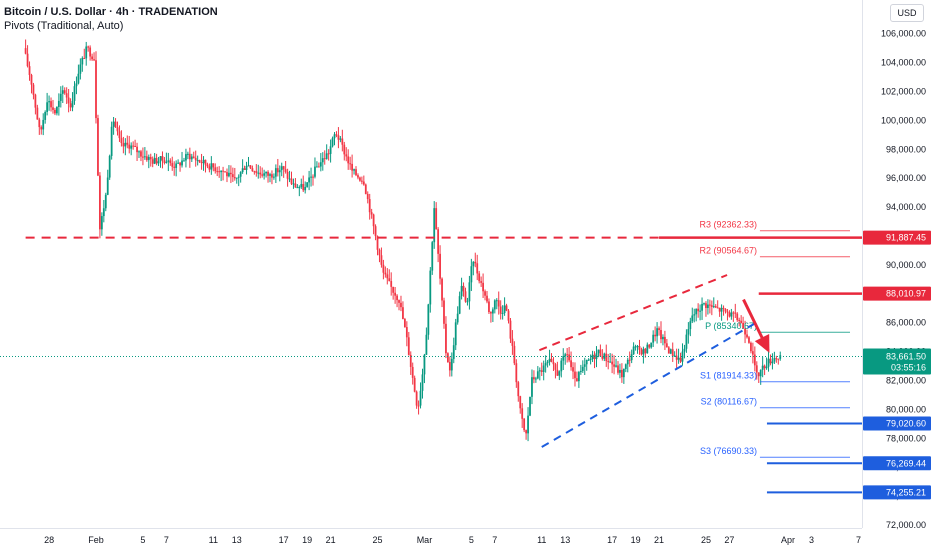 Image resolution: width=932 pixels, height=550 pixels. Describe the element at coordinates (903, 34) in the screenshot. I see `y-tick-label: 106,000.00` at that location.